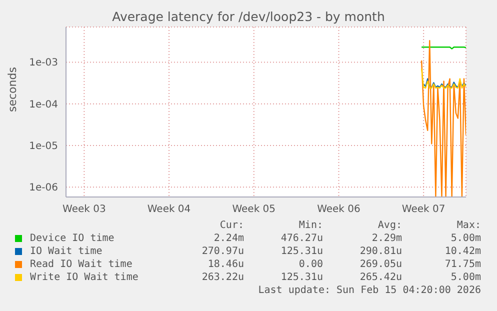  I want to click on legend-label: Read IO Wait time, so click(81, 264).